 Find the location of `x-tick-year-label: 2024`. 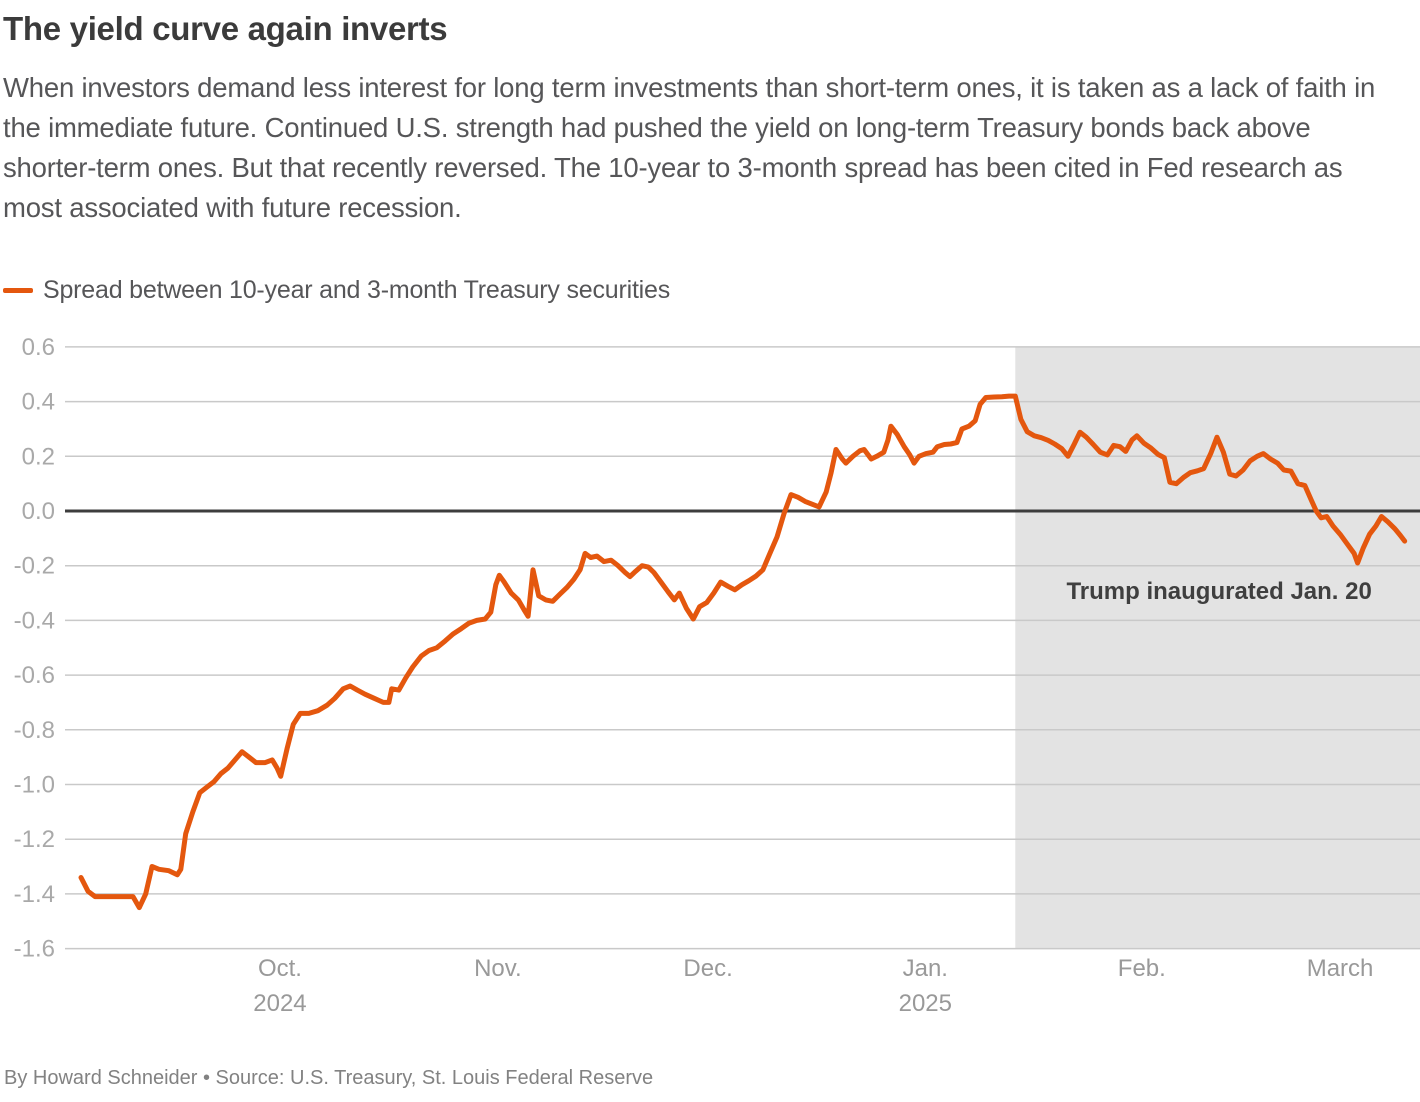

x-tick-year-label: 2024 is located at coordinates (279, 1003).